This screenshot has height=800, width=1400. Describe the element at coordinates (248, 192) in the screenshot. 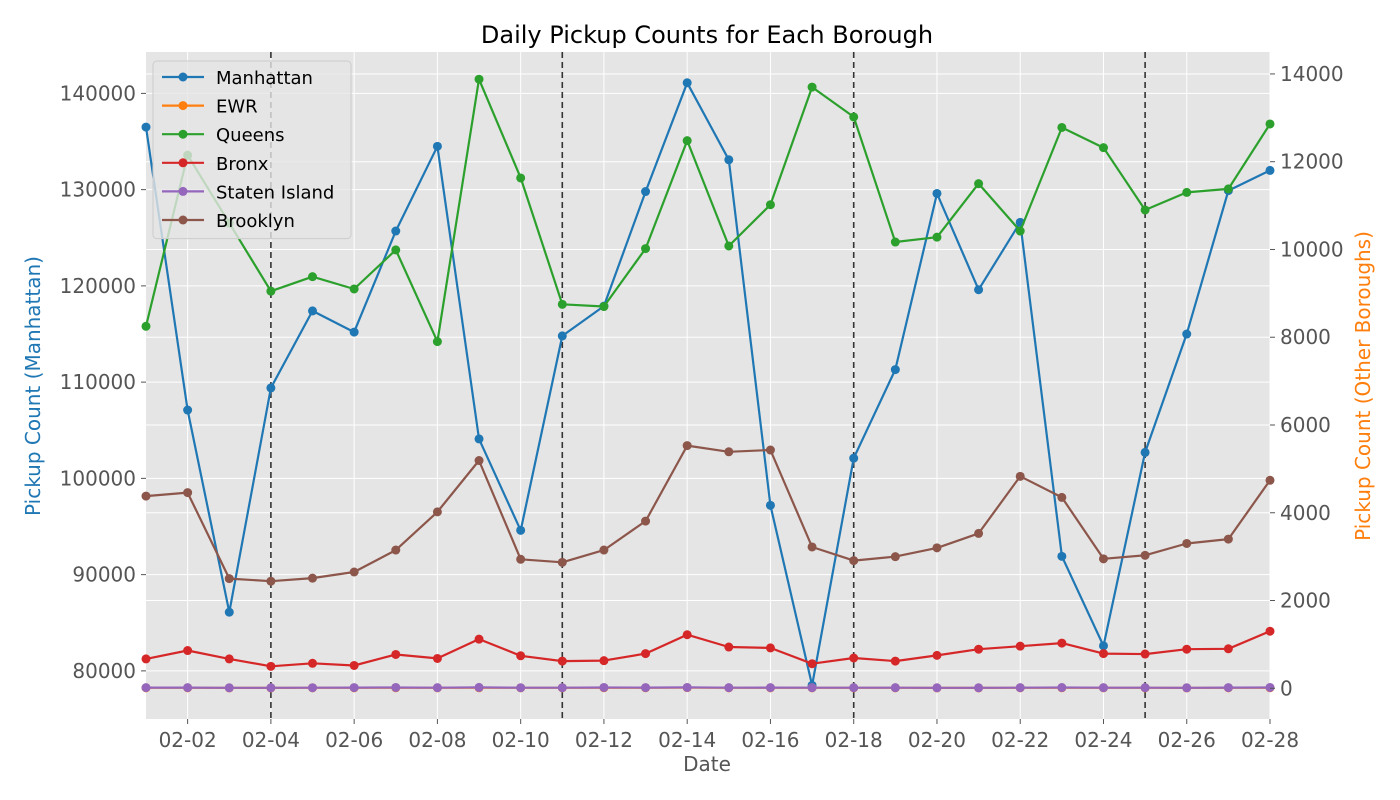

I see `legend-item-staten-island: Staten Island` at that location.